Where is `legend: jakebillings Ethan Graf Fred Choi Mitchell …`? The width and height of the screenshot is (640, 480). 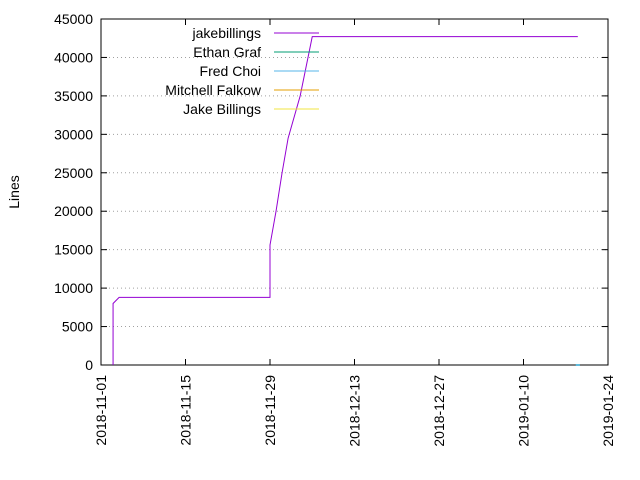 legend: jakebillings Ethan Graf Fred Choi Mitchell … is located at coordinates (242, 71).